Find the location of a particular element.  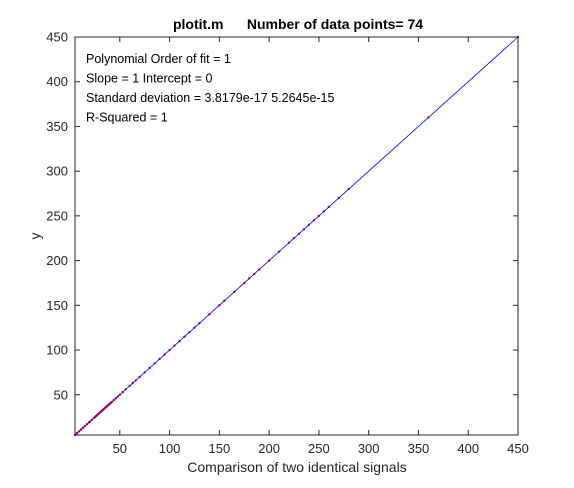

x-axis-label: Comparison of two identical signals is located at coordinates (296, 467).